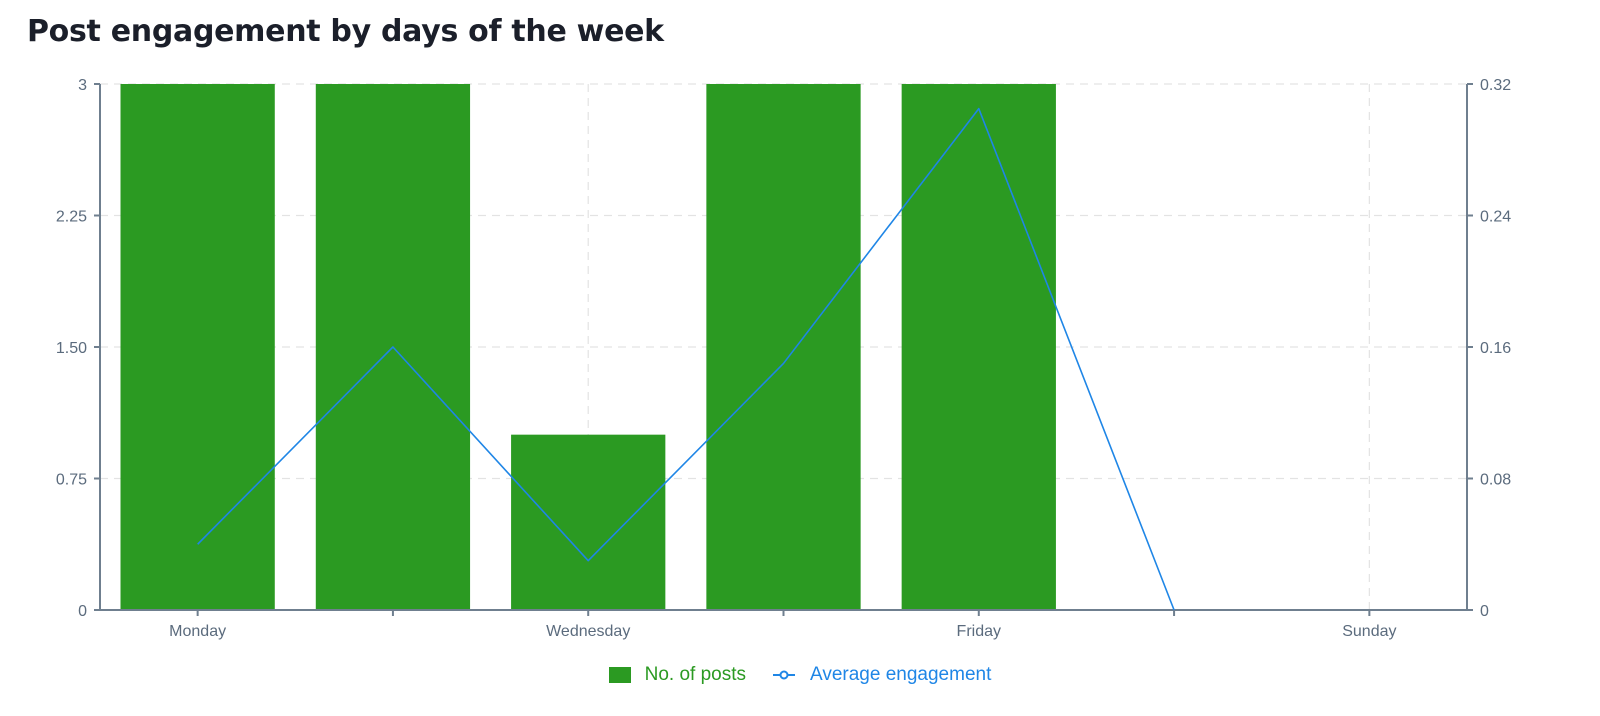 The image size is (1600, 716). Describe the element at coordinates (345, 31) in the screenshot. I see `chart-title: Post engagement by days of the week` at that location.